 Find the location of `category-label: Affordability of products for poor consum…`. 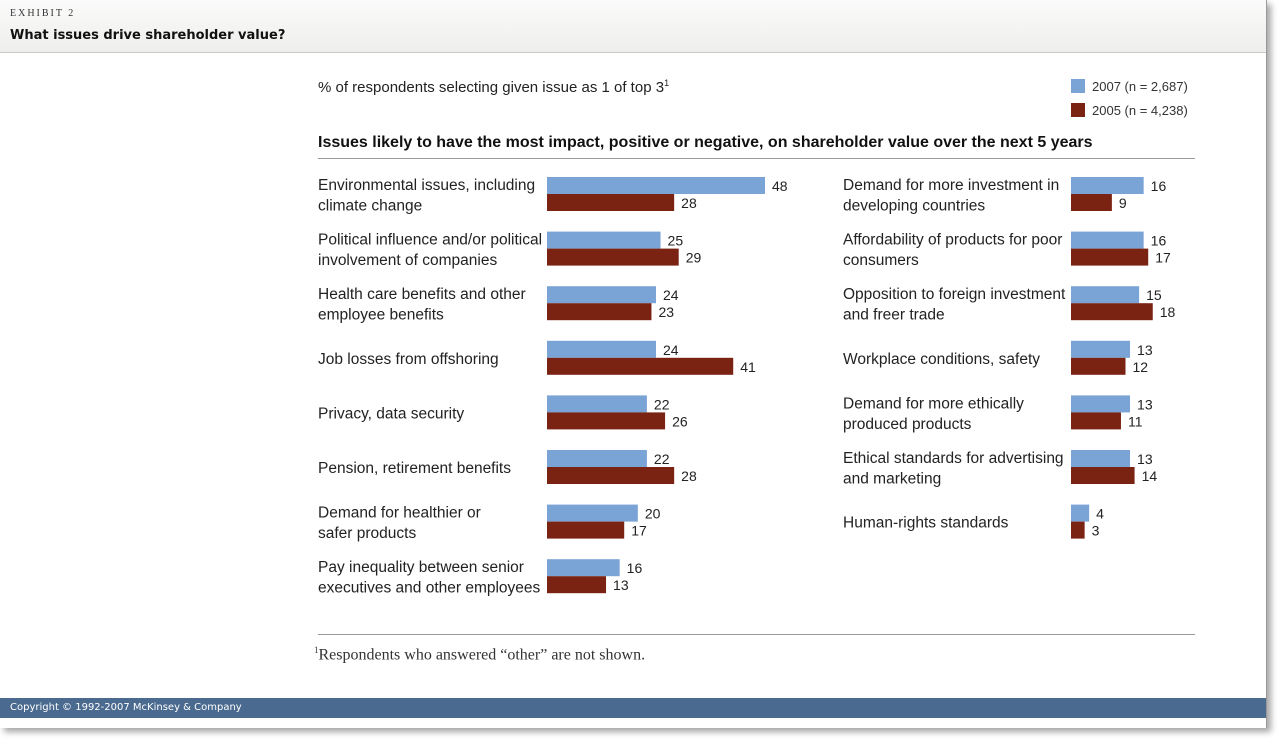

category-label: Affordability of products for poor consum… is located at coordinates (952, 251).